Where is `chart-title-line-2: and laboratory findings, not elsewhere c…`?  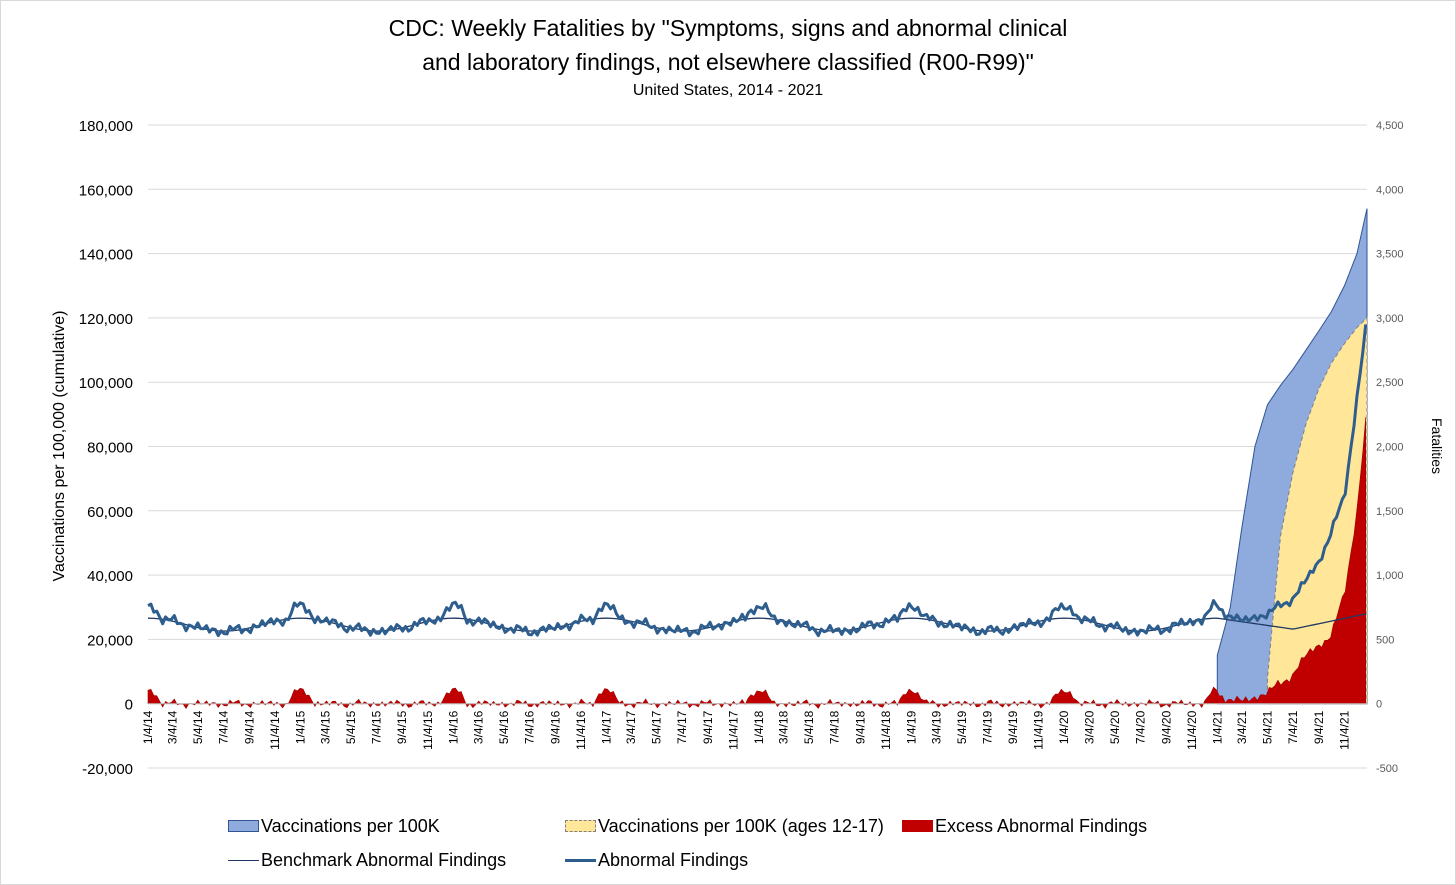
chart-title-line-2: and laboratory findings, not elsewhere c… is located at coordinates (728, 62).